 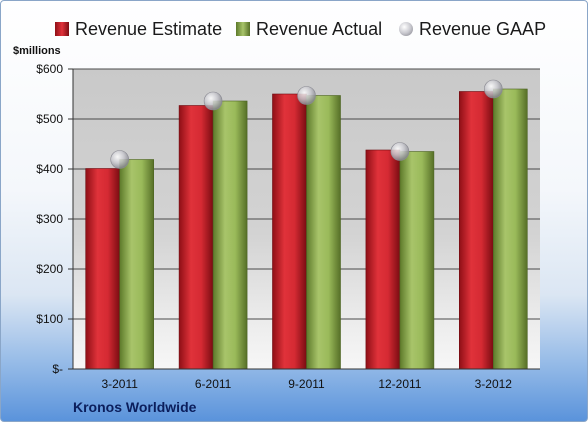 What do you see at coordinates (483, 28) in the screenshot?
I see `legend-label-gaap: Revenue GAAP` at bounding box center [483, 28].